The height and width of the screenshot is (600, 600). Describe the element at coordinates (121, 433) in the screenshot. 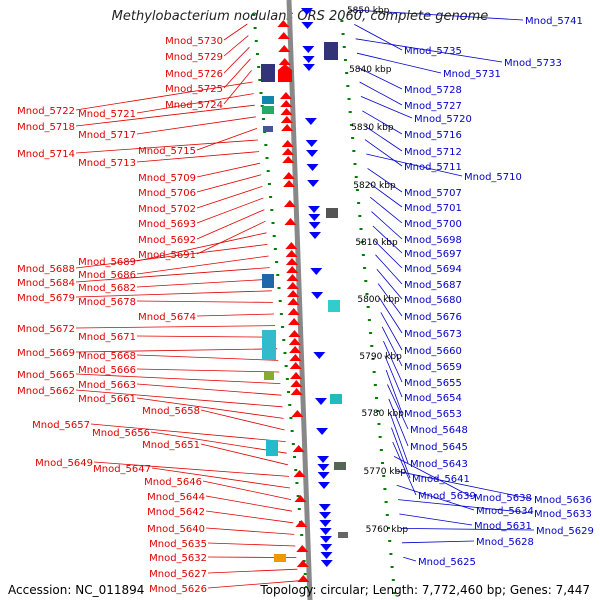

I see `gene-label-left: Mnod_5656` at that location.